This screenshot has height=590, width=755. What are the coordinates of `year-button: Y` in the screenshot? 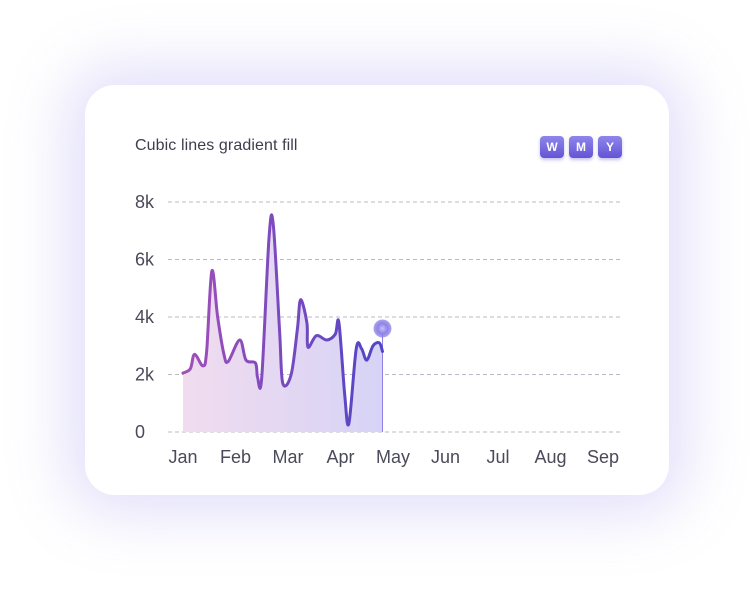 It's located at (610, 147).